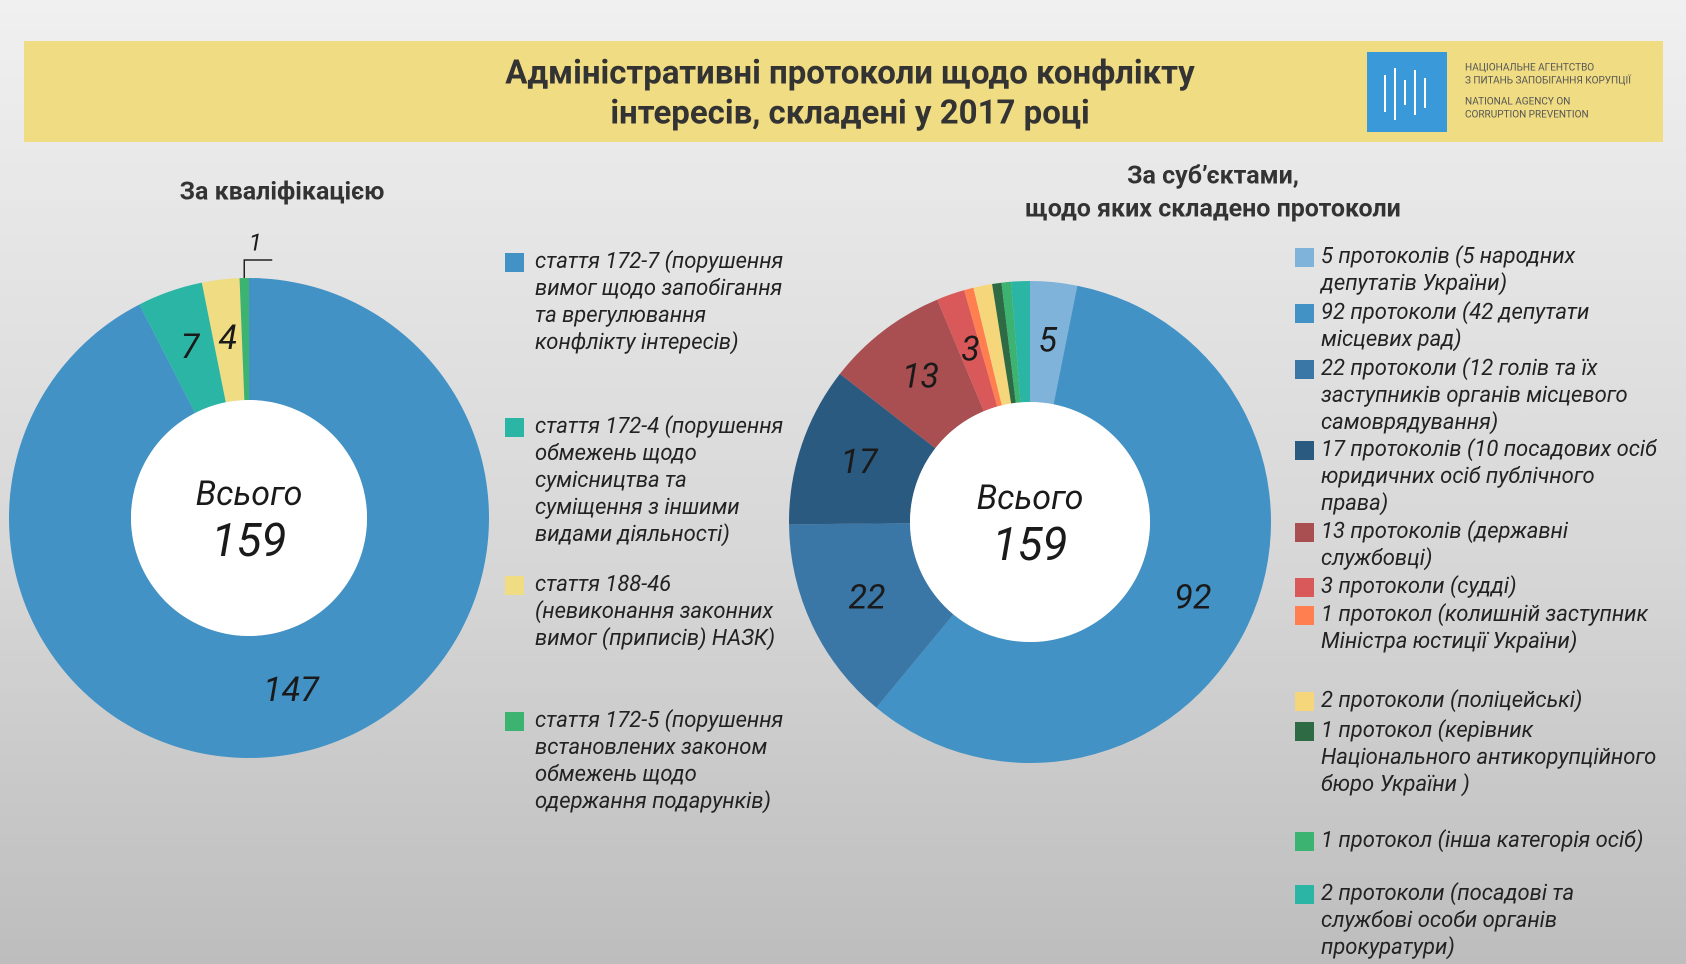 Image resolution: width=1686 pixels, height=964 pixels. Describe the element at coordinates (1452, 700) in the screenshot. I see `legend-entry: 2 протоколи (поліцейські)` at that location.